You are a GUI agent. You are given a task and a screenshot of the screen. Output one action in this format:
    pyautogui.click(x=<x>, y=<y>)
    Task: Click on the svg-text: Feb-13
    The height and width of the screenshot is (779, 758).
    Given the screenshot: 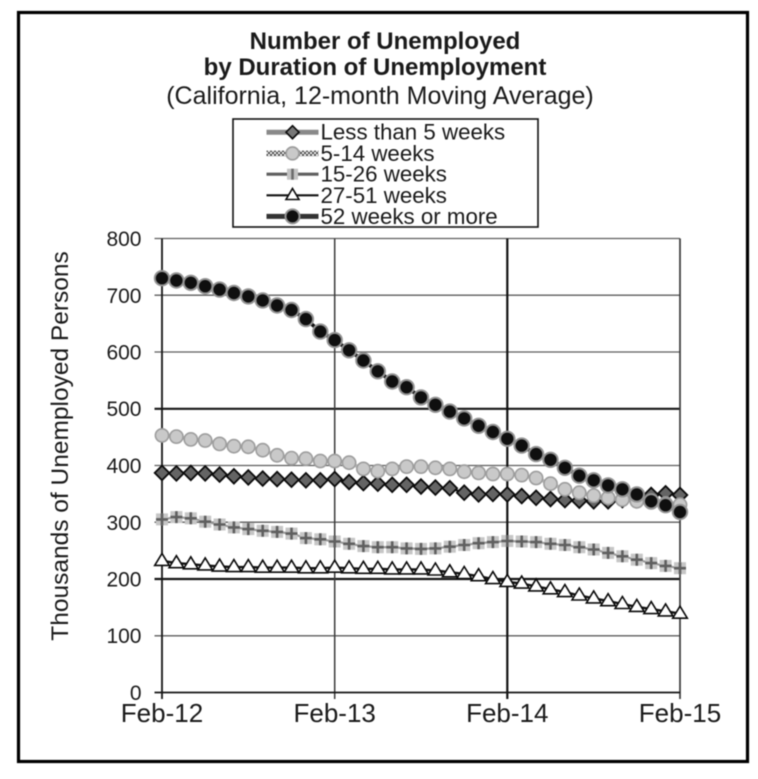 What is the action you would take?
    pyautogui.click(x=335, y=713)
    